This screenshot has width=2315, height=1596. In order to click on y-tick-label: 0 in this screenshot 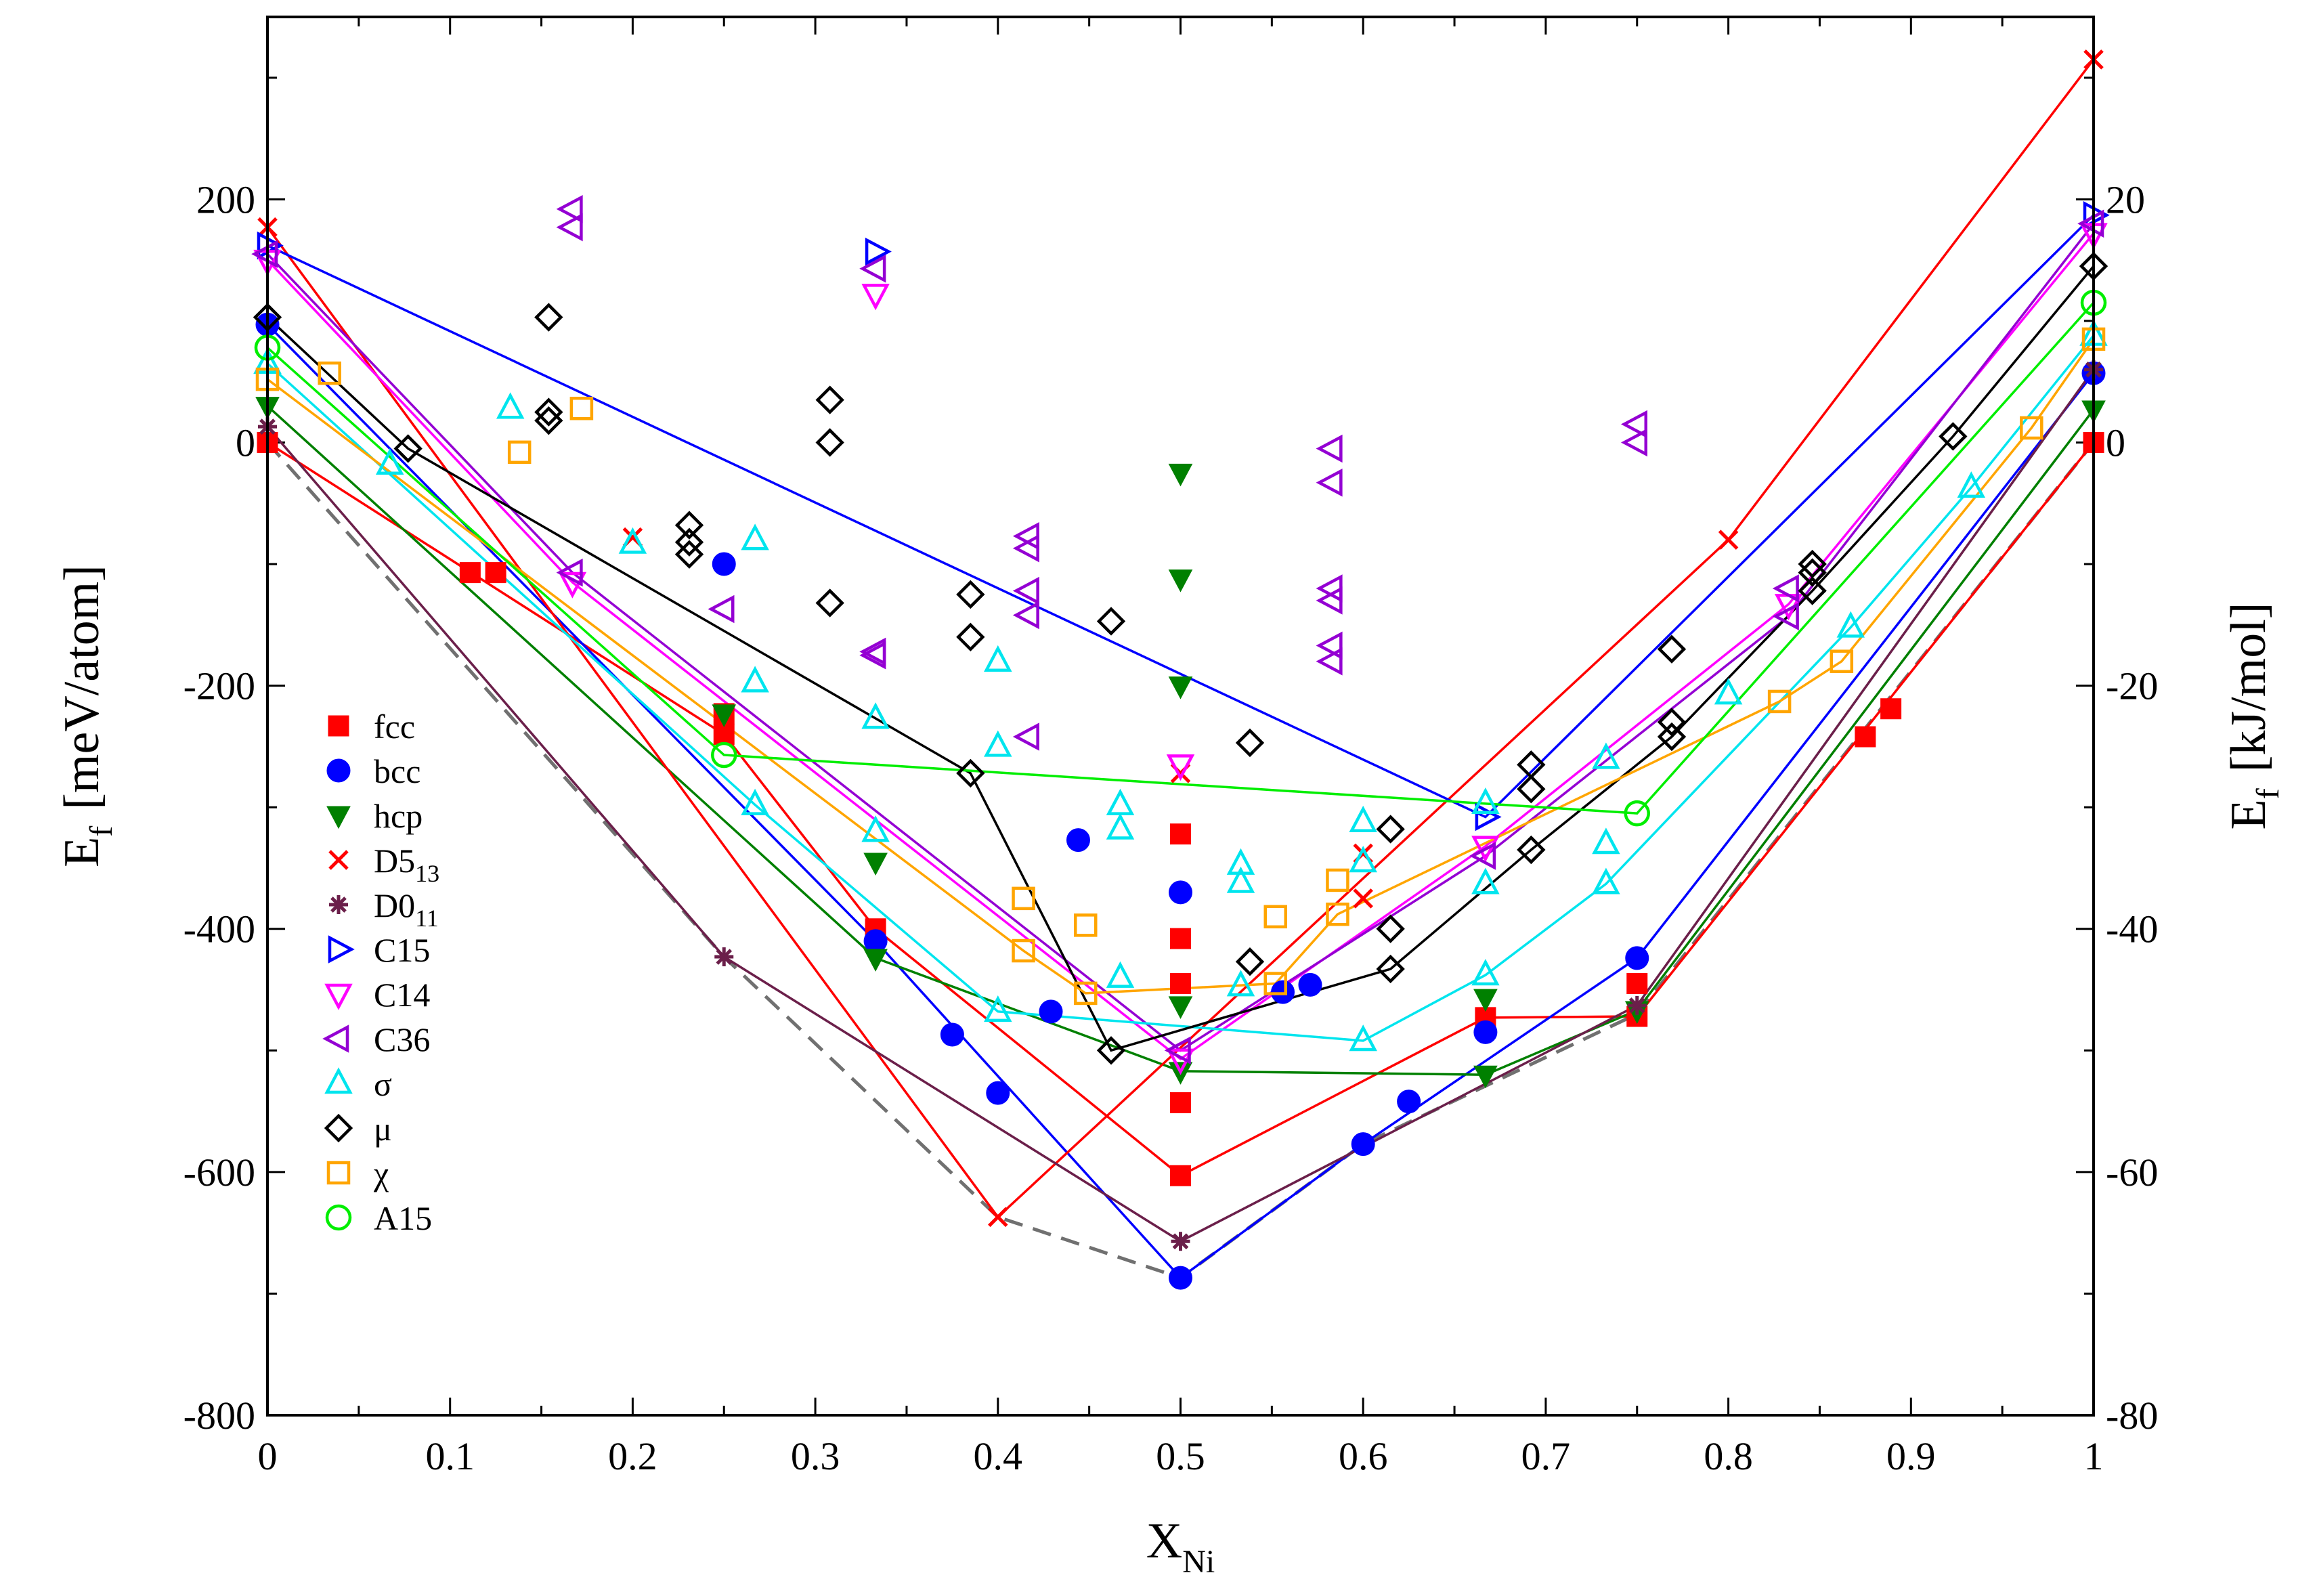, I will do `click(245, 443)`.